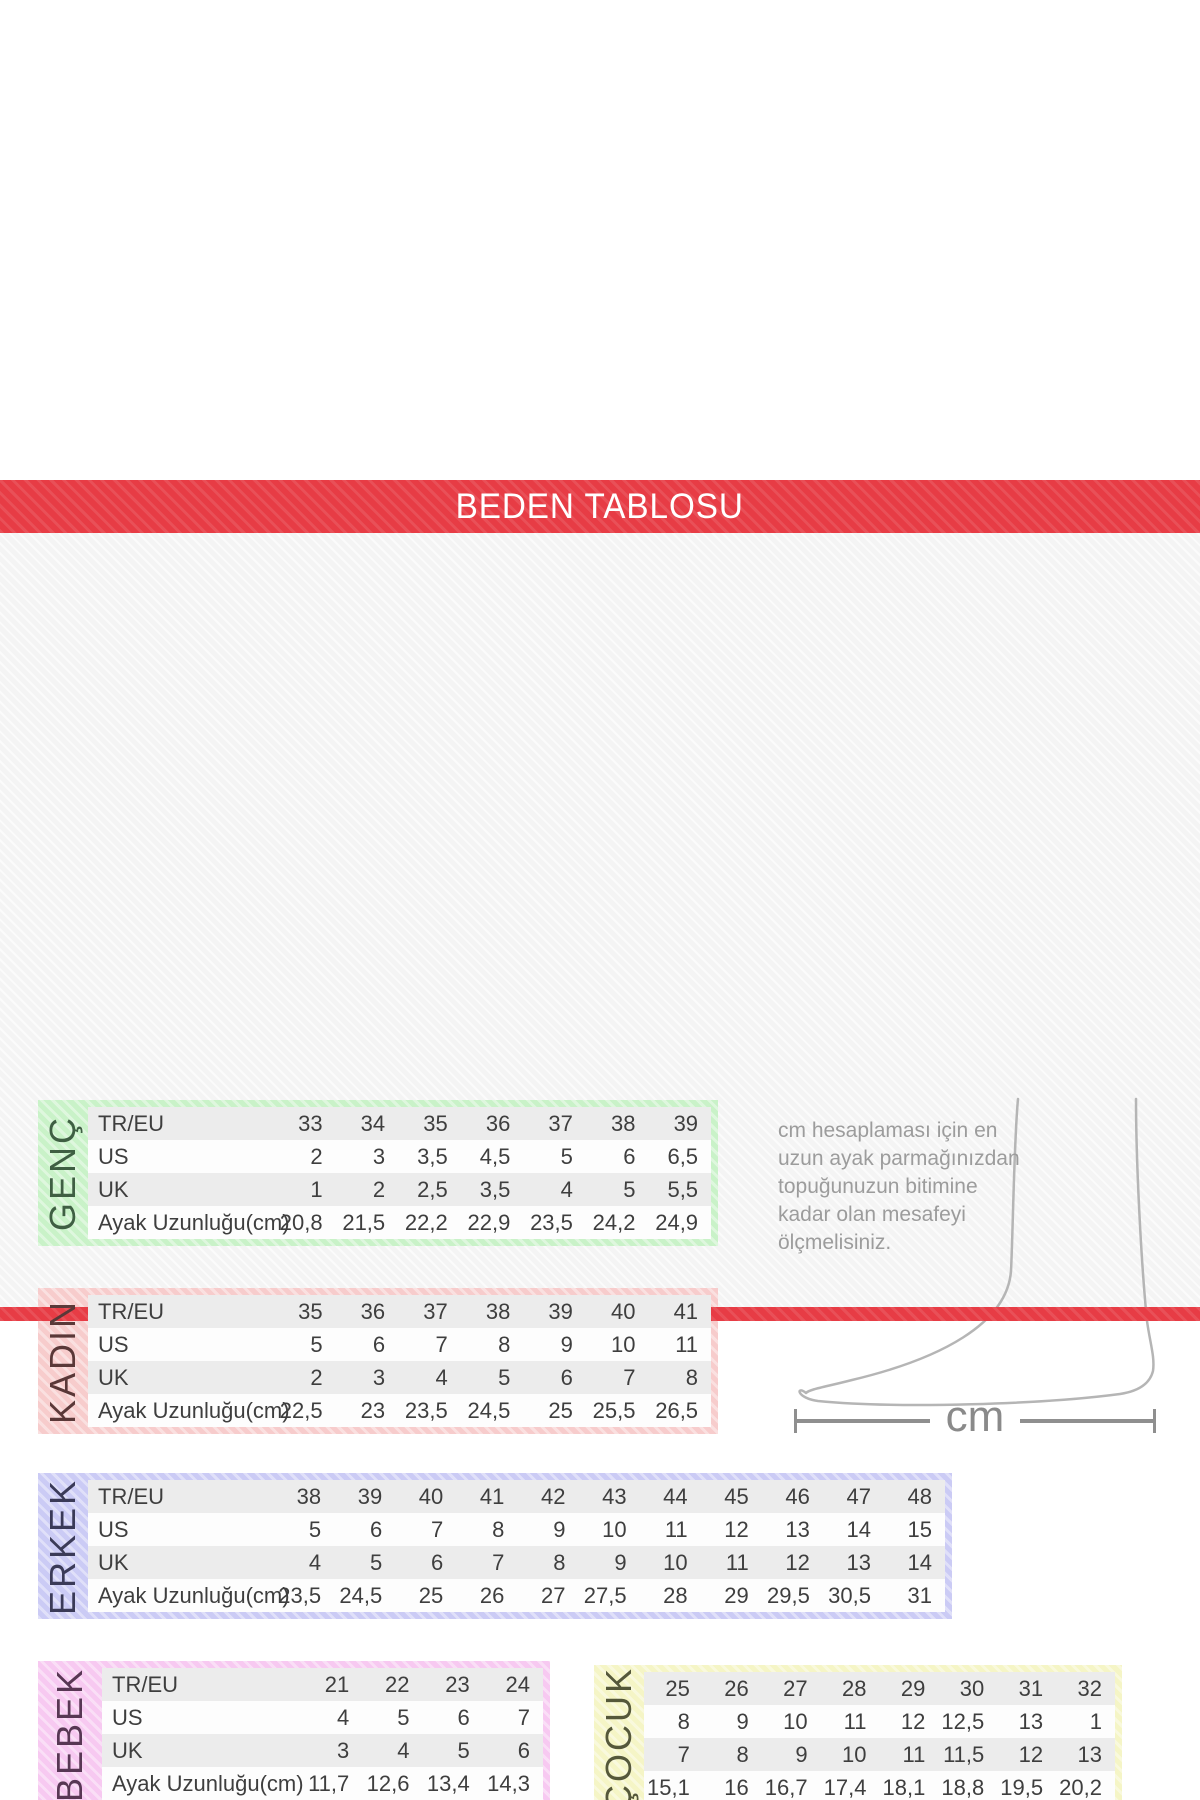 This screenshot has height=1800, width=1200. What do you see at coordinates (683, 1189) in the screenshot?
I see `size-value-cell: 5,5` at bounding box center [683, 1189].